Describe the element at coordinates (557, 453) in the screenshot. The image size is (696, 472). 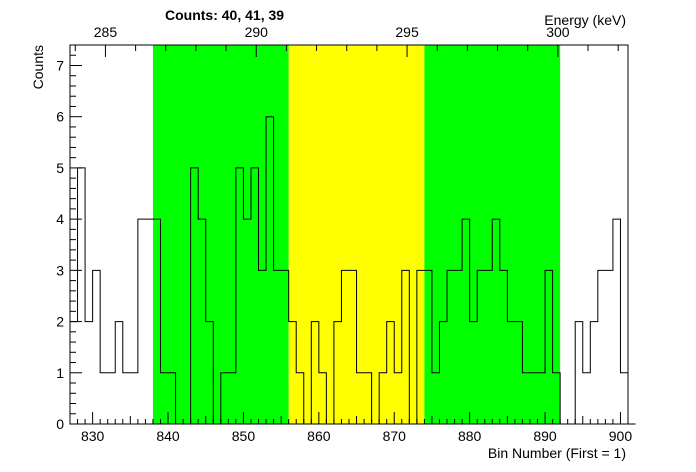
I see `x-axis-label: Bin Number (First = 1)` at that location.